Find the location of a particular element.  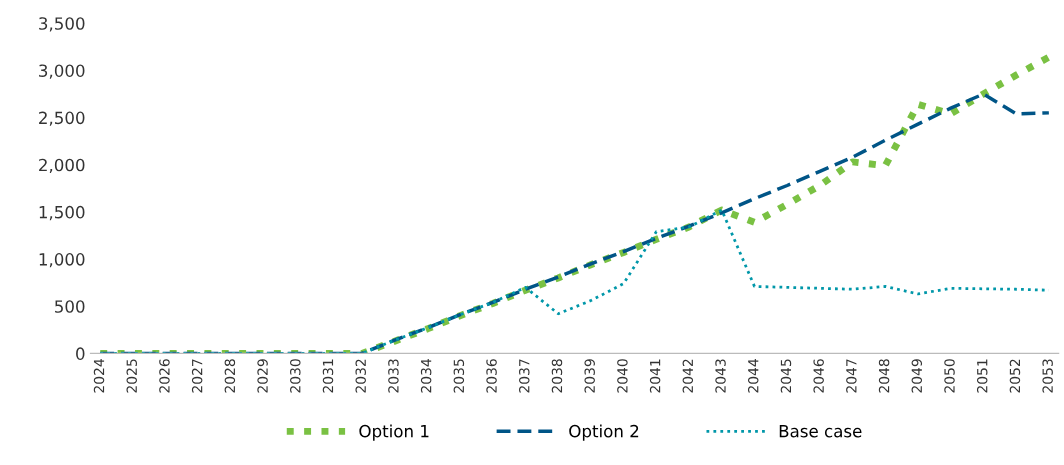

y-tick-label: 1,500 is located at coordinates (62, 213).